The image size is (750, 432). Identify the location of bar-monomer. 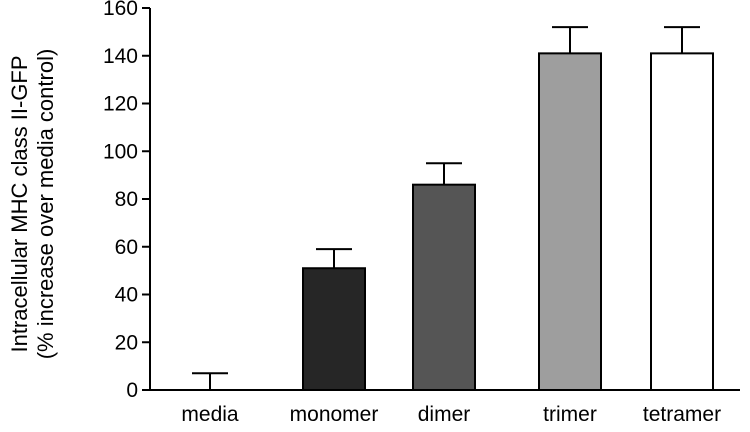
(334, 329).